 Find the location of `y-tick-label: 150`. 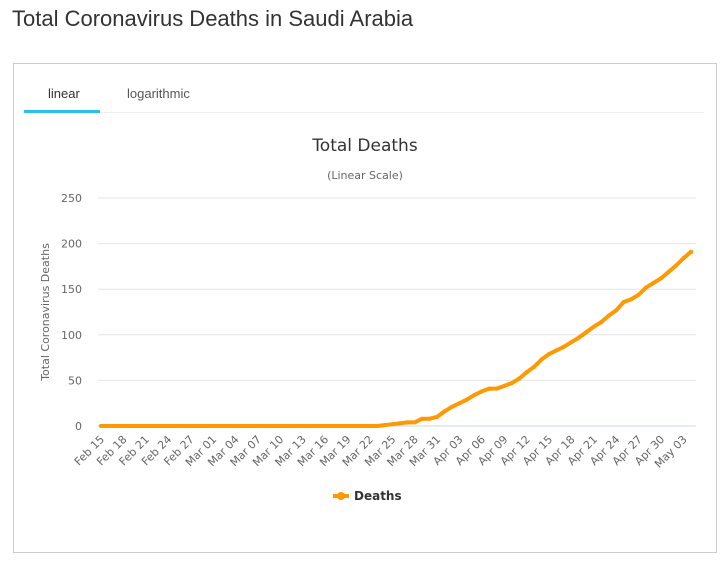

y-tick-label: 150 is located at coordinates (71, 289).